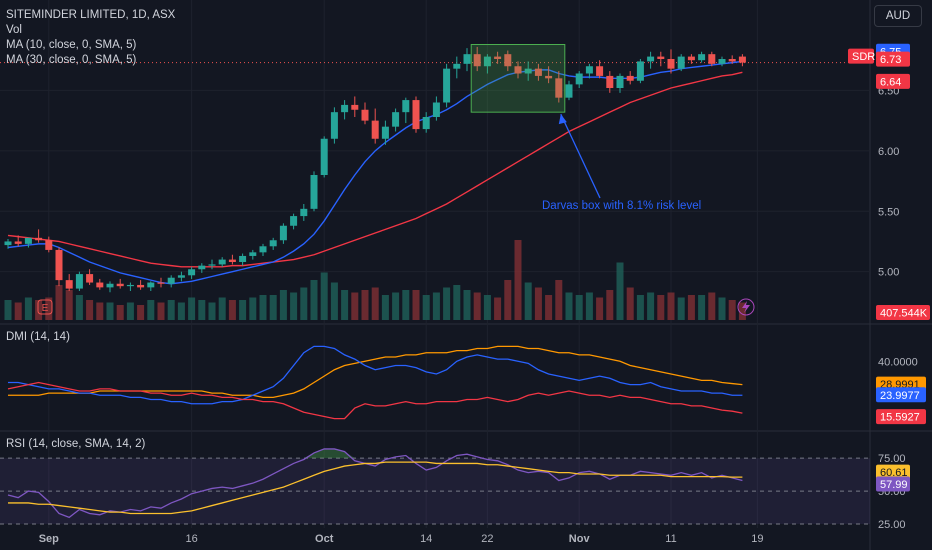 This screenshot has width=932, height=550. I want to click on volume-bars, so click(375, 280).